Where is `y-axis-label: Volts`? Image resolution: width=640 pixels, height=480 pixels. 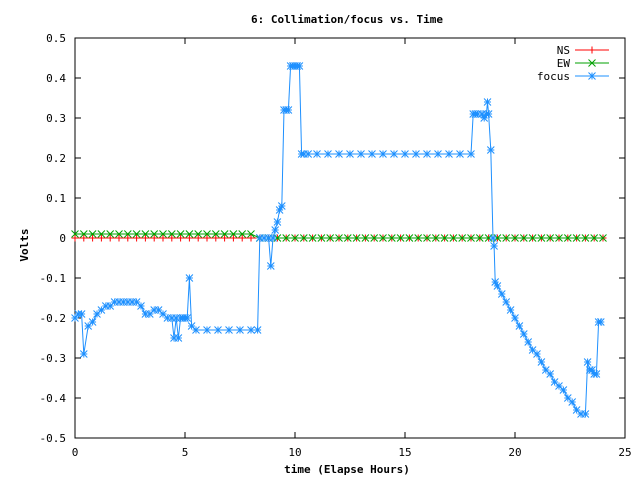 y-axis-label: Volts is located at coordinates (24, 244).